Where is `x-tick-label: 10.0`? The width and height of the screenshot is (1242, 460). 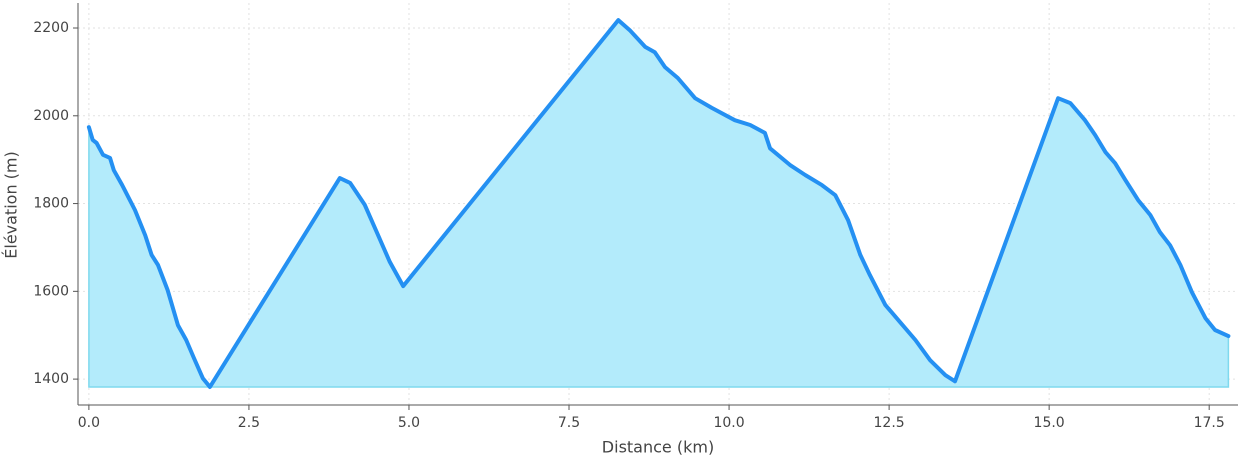
x-tick-label: 10.0 is located at coordinates (728, 423).